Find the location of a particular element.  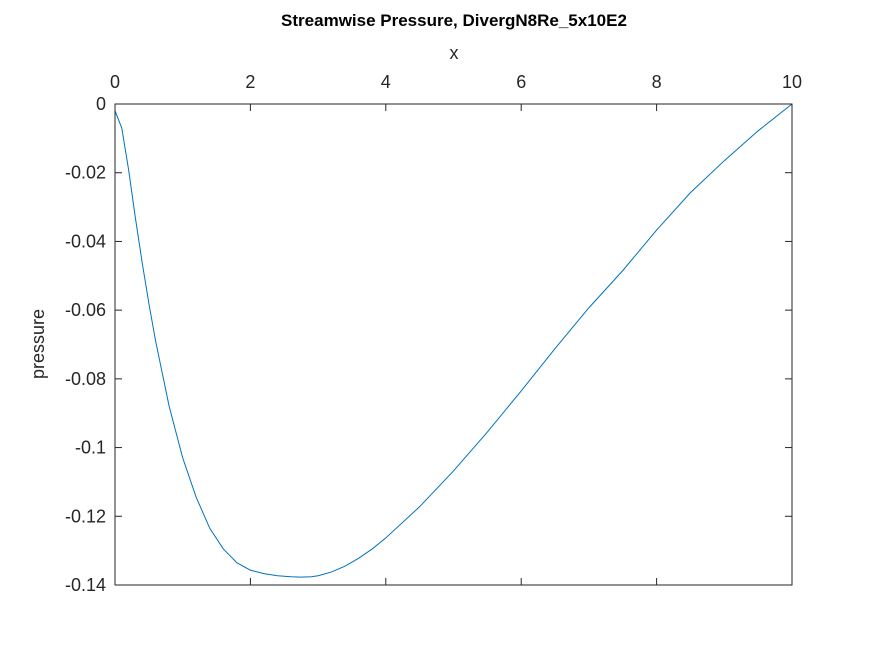

y-tick-label: -0.06 is located at coordinates (85, 310).